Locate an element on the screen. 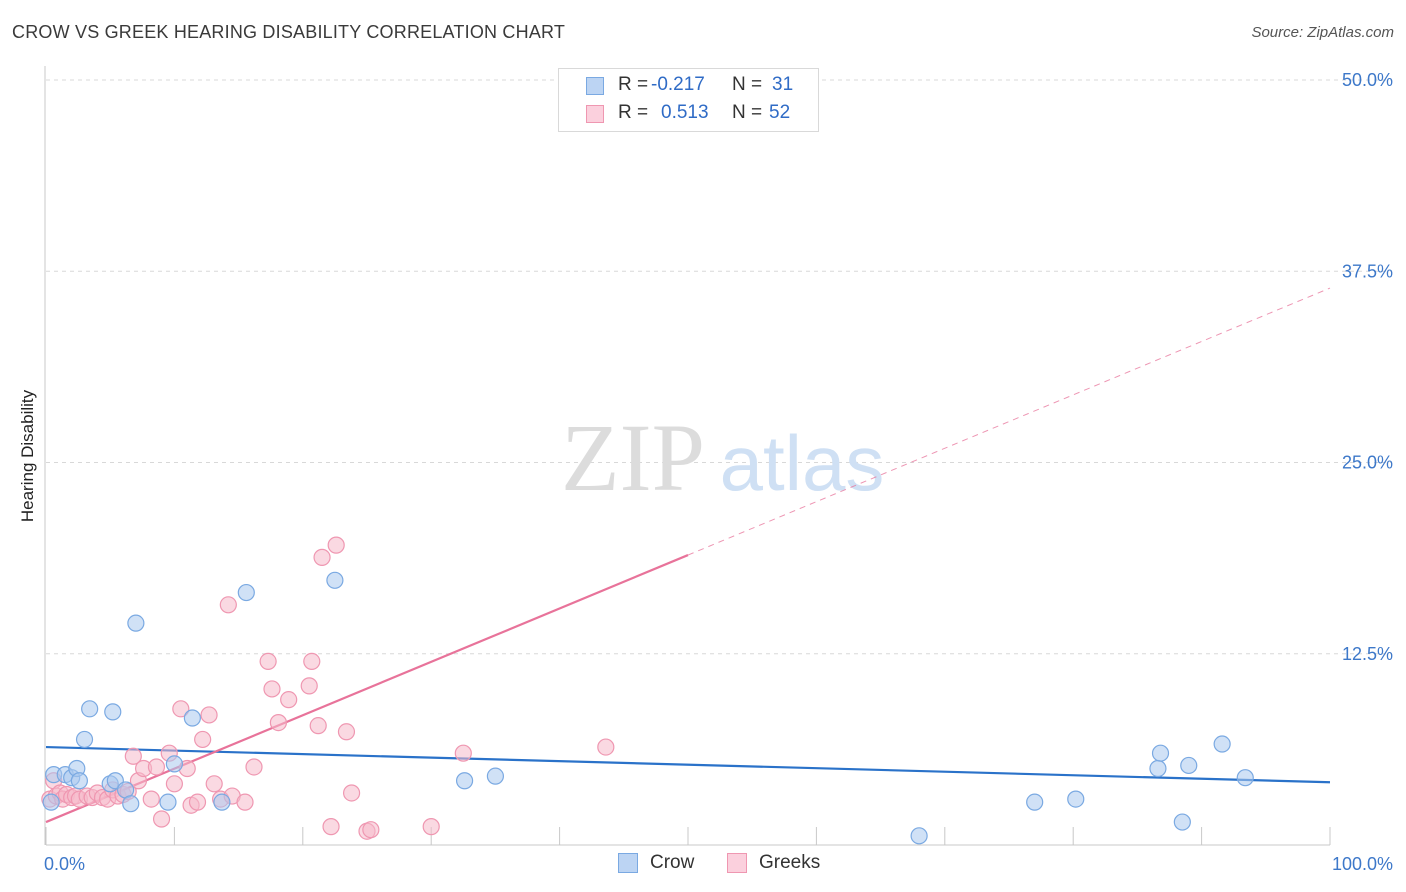  source-label: Source: ZipAtlas.com is located at coordinates (1322, 32).